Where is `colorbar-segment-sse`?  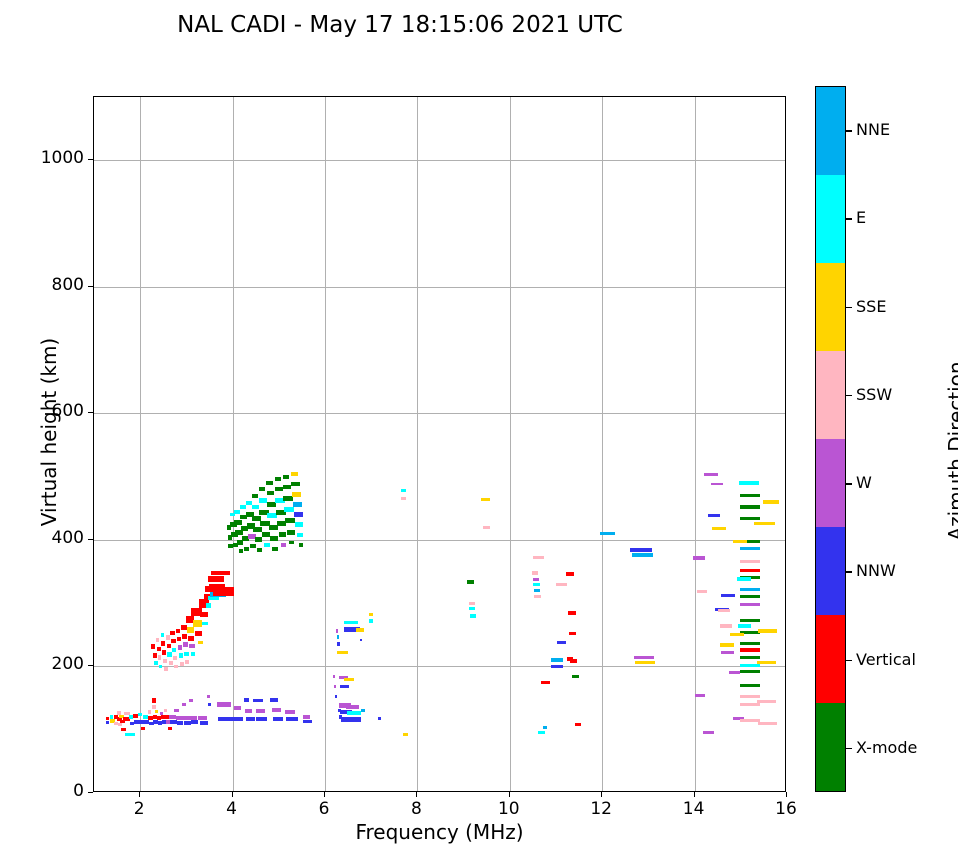 colorbar-segment-sse is located at coordinates (830, 307).